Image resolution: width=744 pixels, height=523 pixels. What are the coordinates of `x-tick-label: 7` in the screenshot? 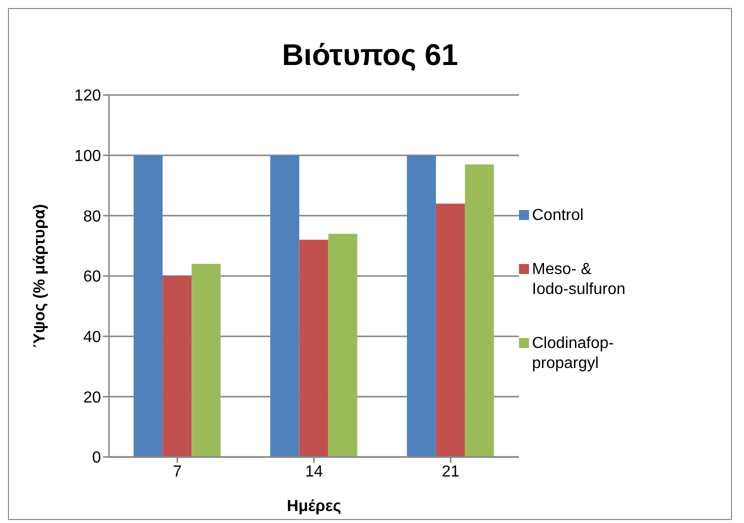 It's located at (177, 471).